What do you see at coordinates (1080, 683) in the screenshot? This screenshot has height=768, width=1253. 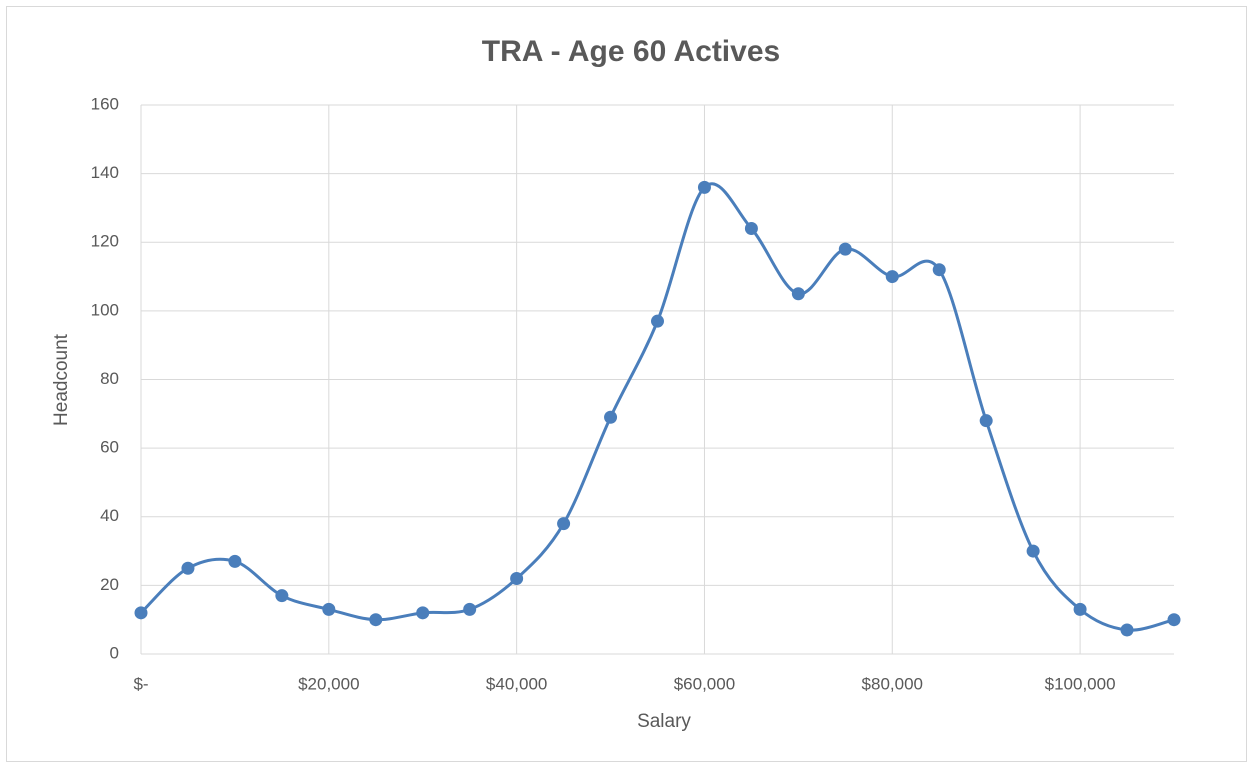 I see `x-tick-label: $100,000` at bounding box center [1080, 683].